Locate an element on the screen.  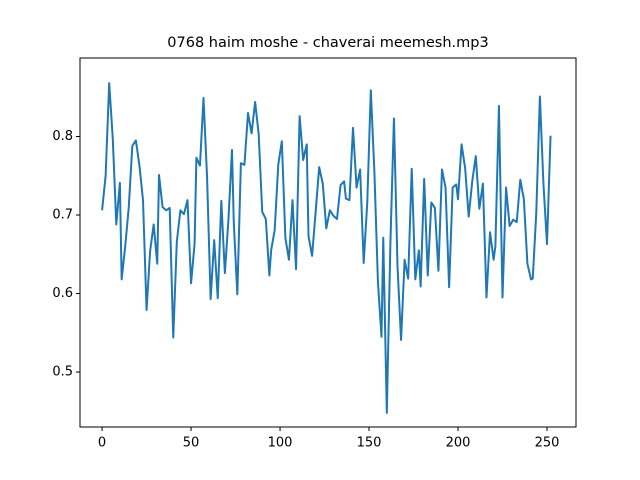
chart-title: 0768 haim moshe - chaverai meemesh.mp3 is located at coordinates (327, 43).